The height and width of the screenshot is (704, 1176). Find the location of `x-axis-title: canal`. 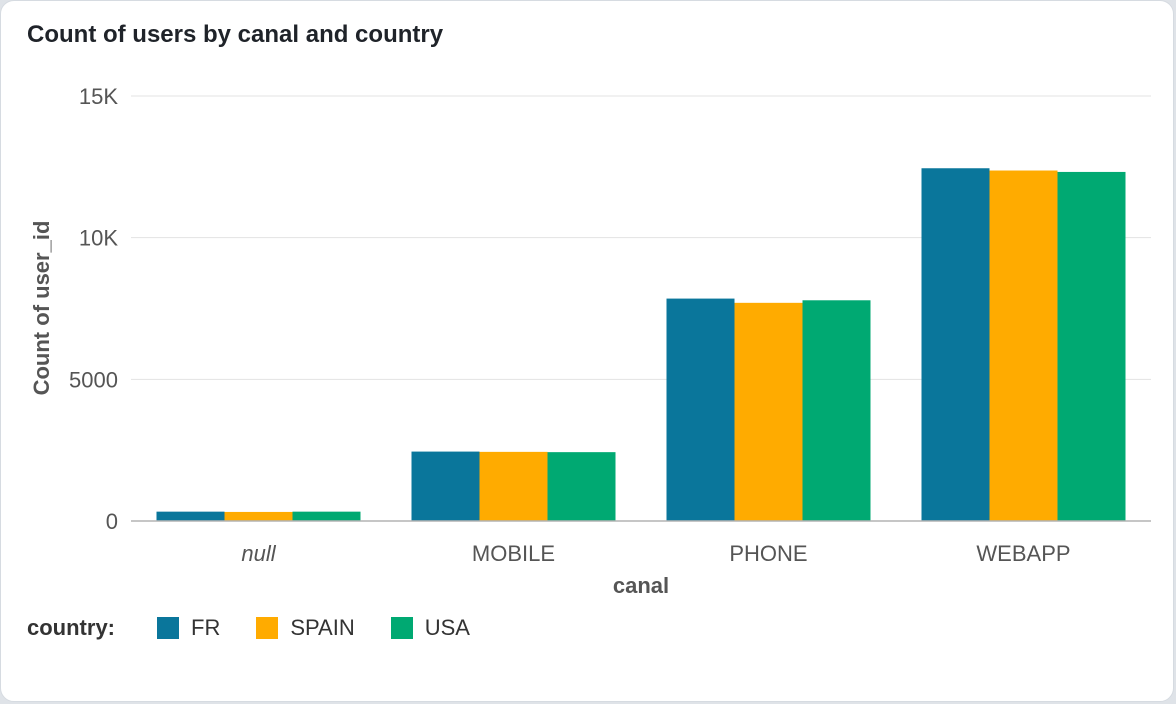

x-axis-title: canal is located at coordinates (641, 585).